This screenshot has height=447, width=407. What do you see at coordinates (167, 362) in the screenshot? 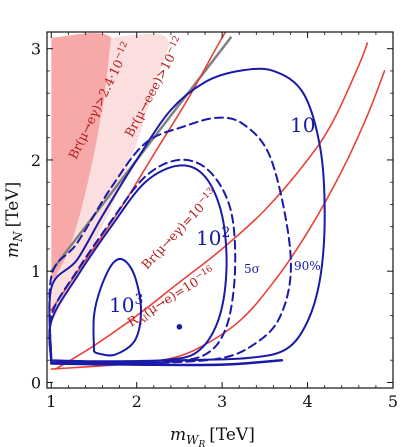
I see `curve-bottom-band-upper` at bounding box center [167, 362].